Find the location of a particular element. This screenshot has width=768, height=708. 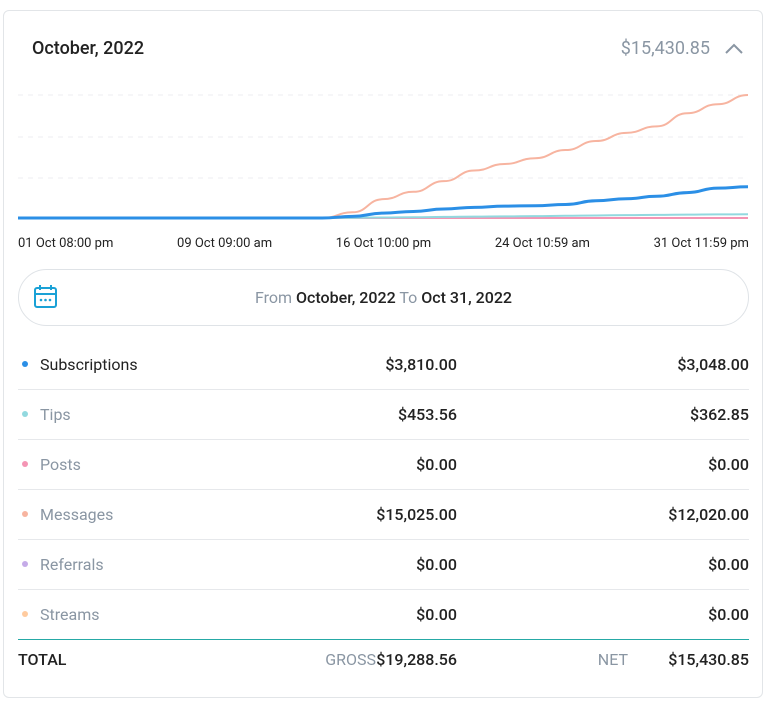

from-label: From is located at coordinates (274, 297).